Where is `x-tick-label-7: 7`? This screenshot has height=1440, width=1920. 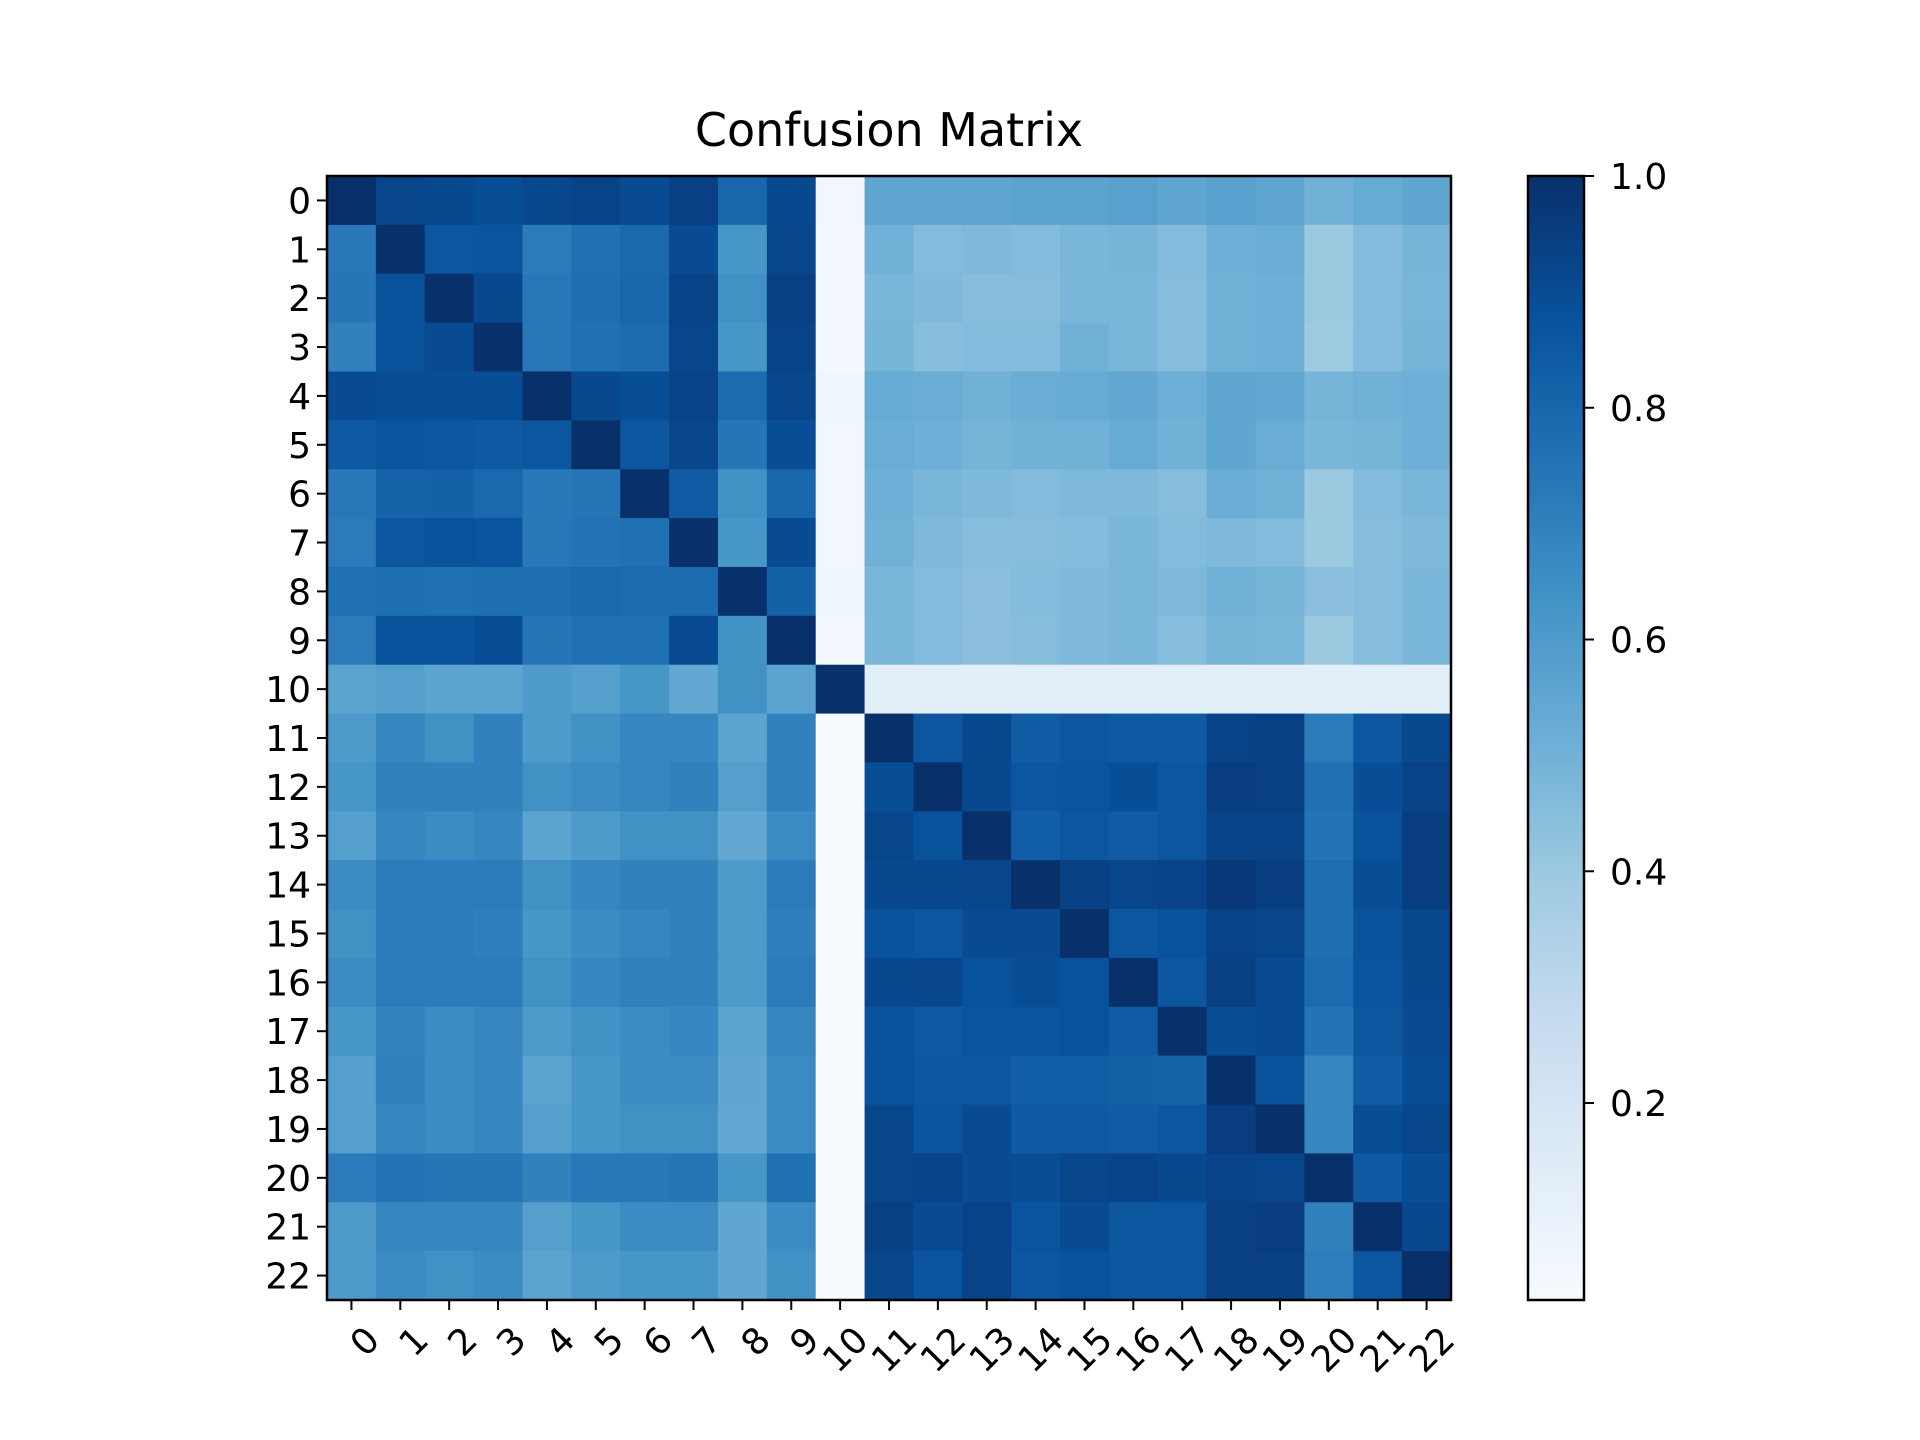
x-tick-label-7: 7 is located at coordinates (707, 1341).